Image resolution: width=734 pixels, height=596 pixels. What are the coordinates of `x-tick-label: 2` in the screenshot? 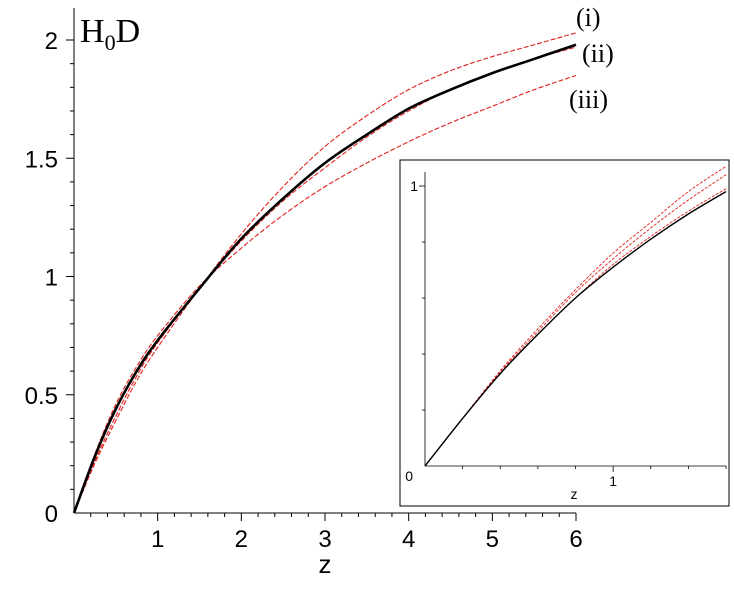 It's located at (241, 539).